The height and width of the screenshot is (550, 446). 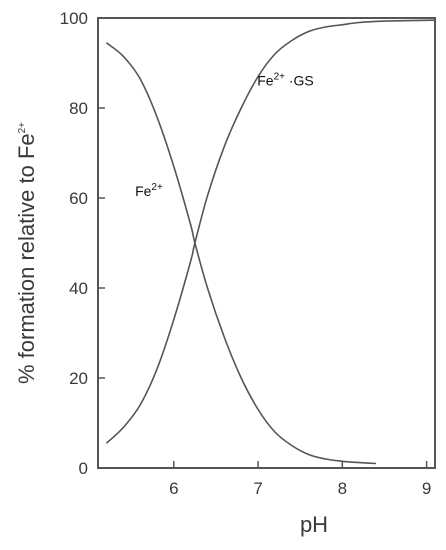 What do you see at coordinates (82, 243) in the screenshot?
I see `y-axis: 0 20 40 60 80 100` at bounding box center [82, 243].